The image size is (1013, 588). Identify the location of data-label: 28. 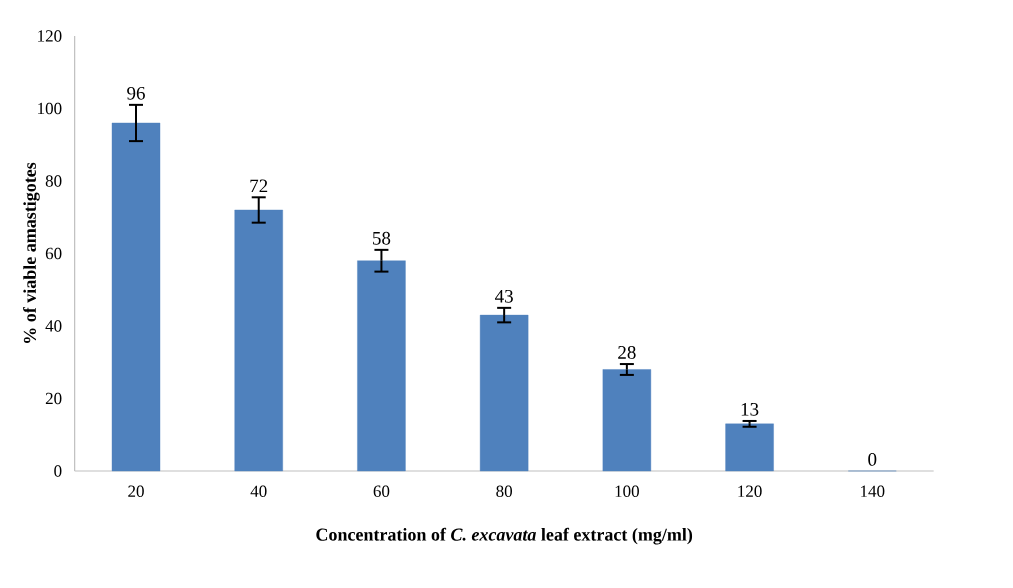
(627, 352).